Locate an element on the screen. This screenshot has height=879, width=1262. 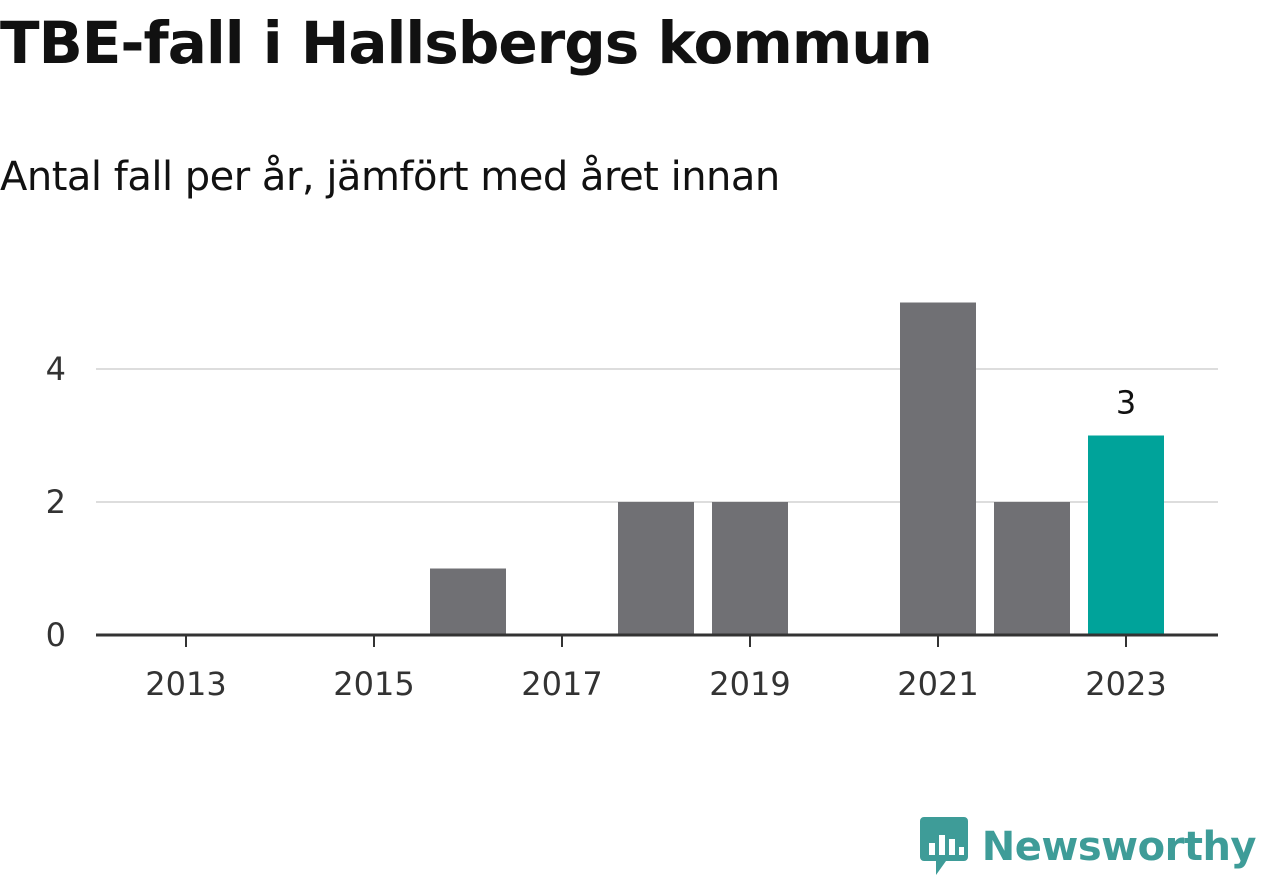
bar-2016 is located at coordinates (468, 601).